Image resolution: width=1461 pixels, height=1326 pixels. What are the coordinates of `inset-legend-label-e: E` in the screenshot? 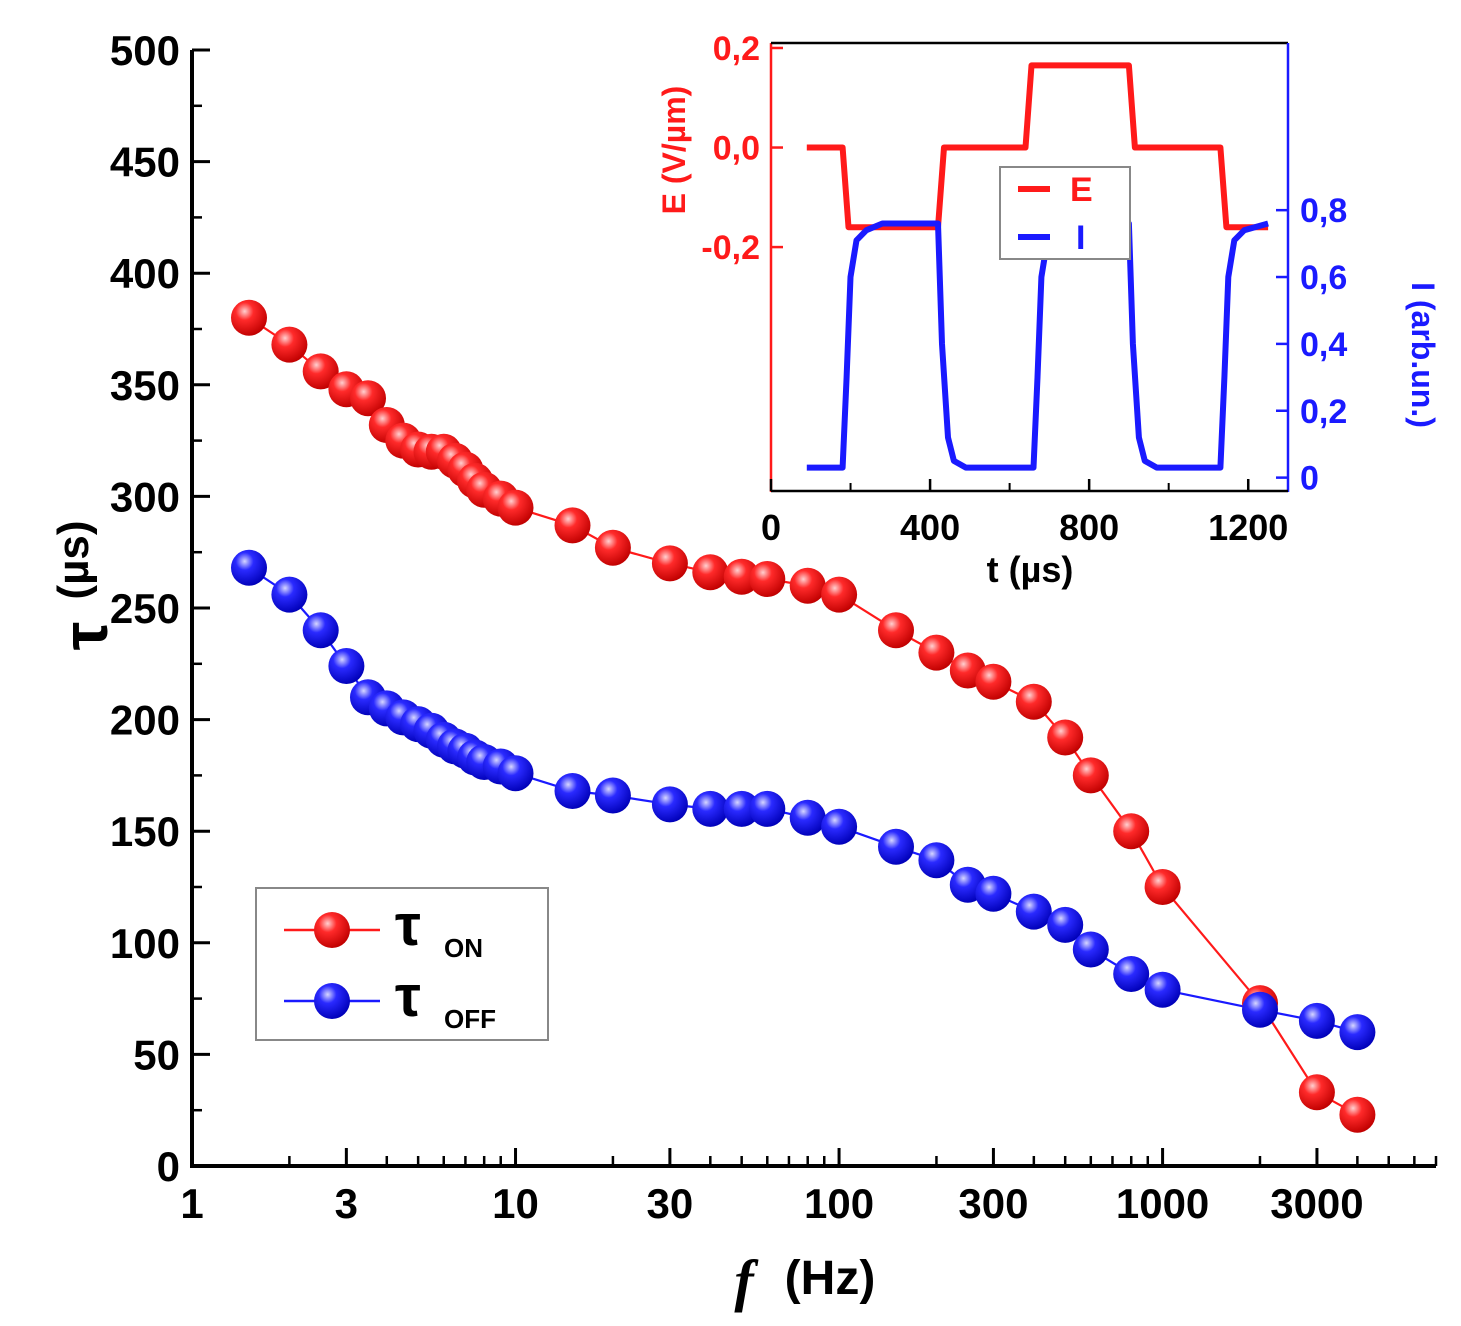 It's located at (1081, 190).